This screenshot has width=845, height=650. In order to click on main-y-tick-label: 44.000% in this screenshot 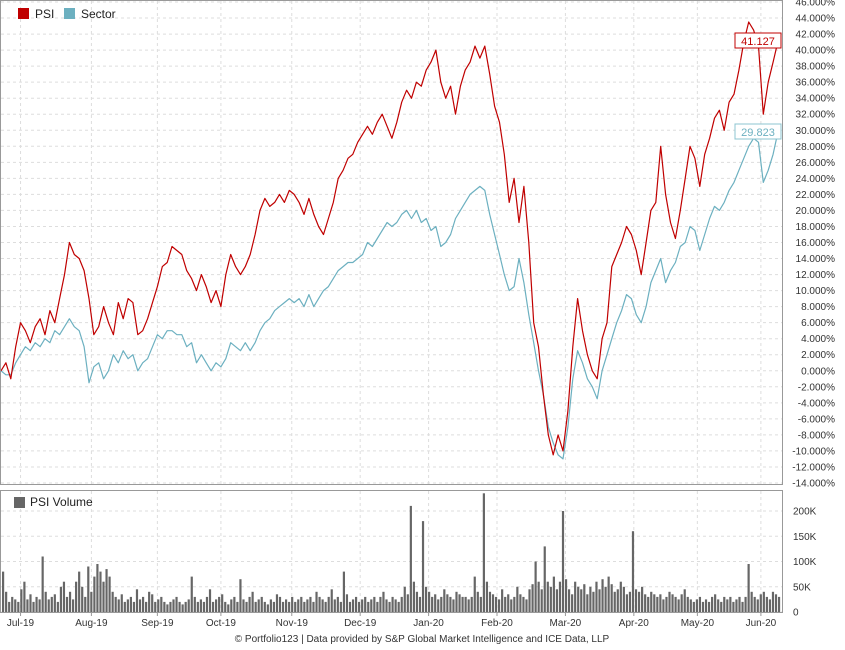, I will do `click(816, 19)`.